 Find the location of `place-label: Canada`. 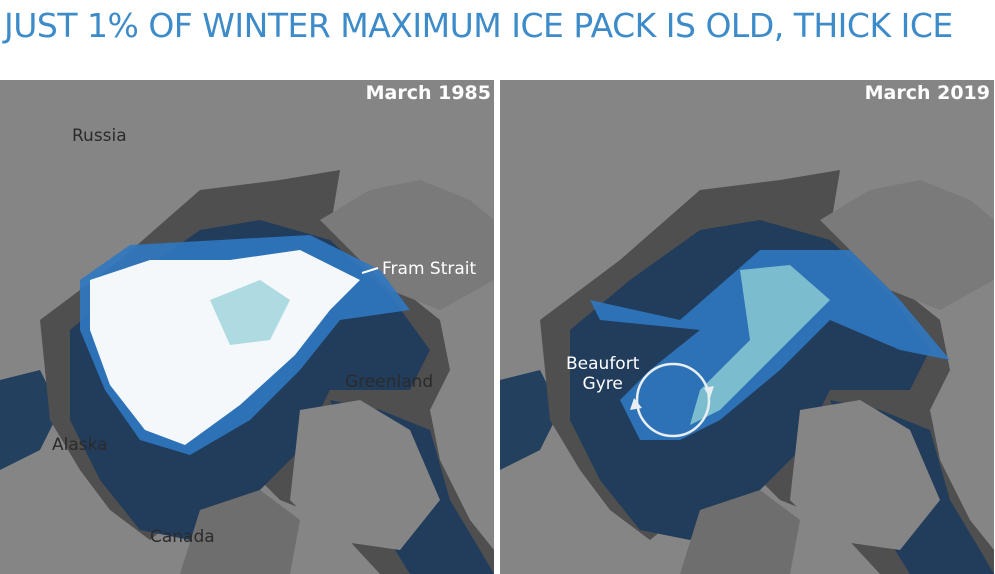

place-label: Canada is located at coordinates (182, 537).